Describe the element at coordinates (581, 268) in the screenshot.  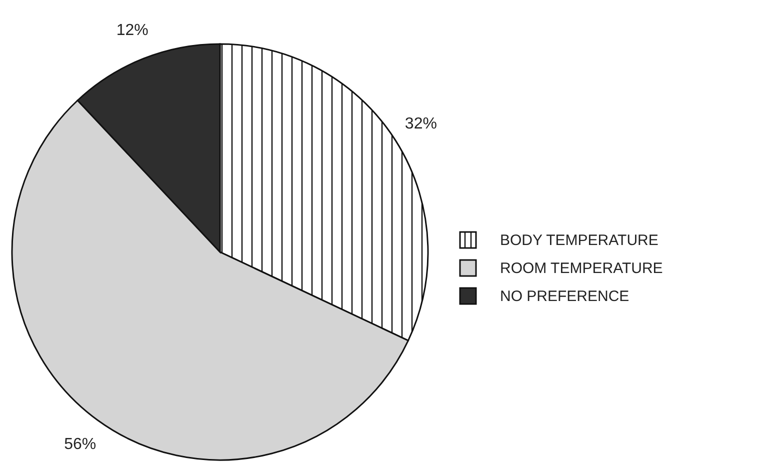
I see `legend-label: ROOM TEMPERATURE` at that location.